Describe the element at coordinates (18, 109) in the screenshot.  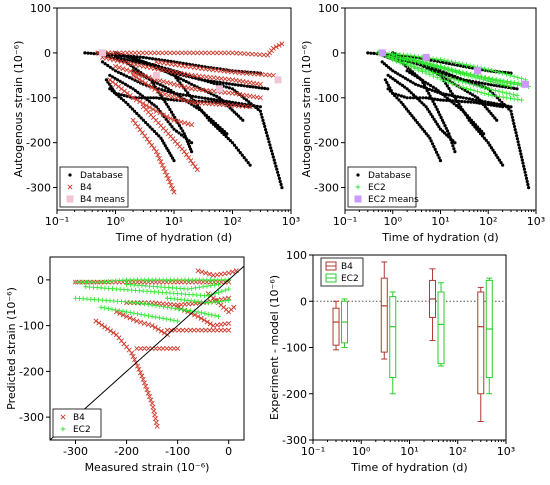
I see `y-axis-label: Autogenous strain (10⁻⁶)` at that location.